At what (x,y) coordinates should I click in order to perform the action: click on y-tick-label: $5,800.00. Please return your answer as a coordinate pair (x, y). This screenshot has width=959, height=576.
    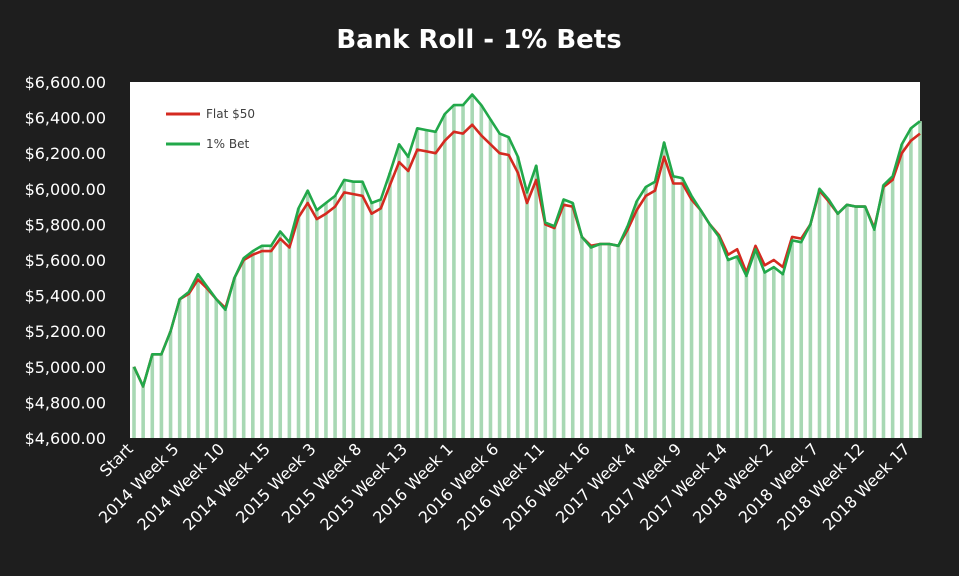
    Looking at the image, I should click on (65, 224).